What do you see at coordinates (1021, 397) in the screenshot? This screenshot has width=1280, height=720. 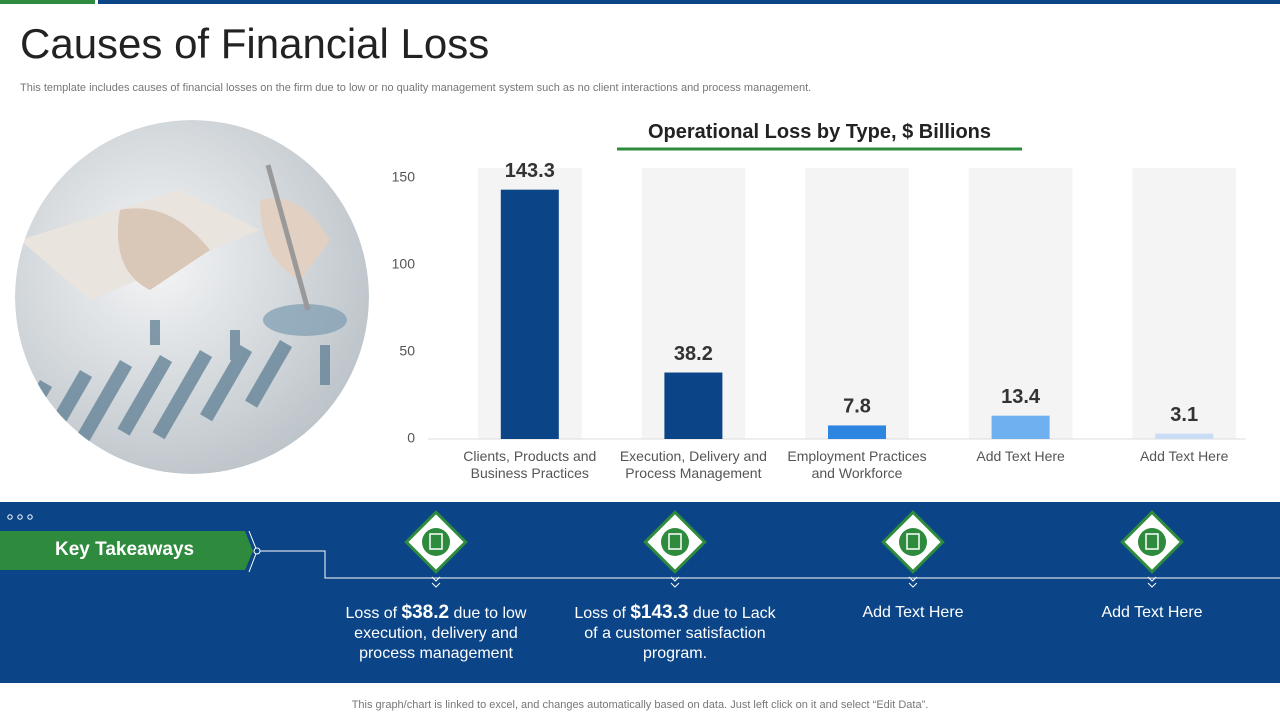 I see `value-label: 13.4` at bounding box center [1021, 397].